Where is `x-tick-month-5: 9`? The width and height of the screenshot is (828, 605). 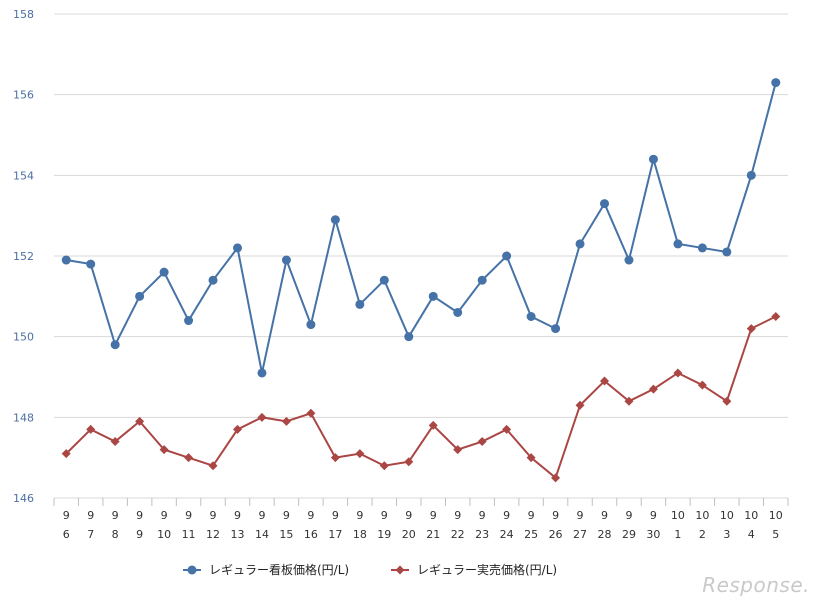
x-tick-month-5: 9 is located at coordinates (188, 515).